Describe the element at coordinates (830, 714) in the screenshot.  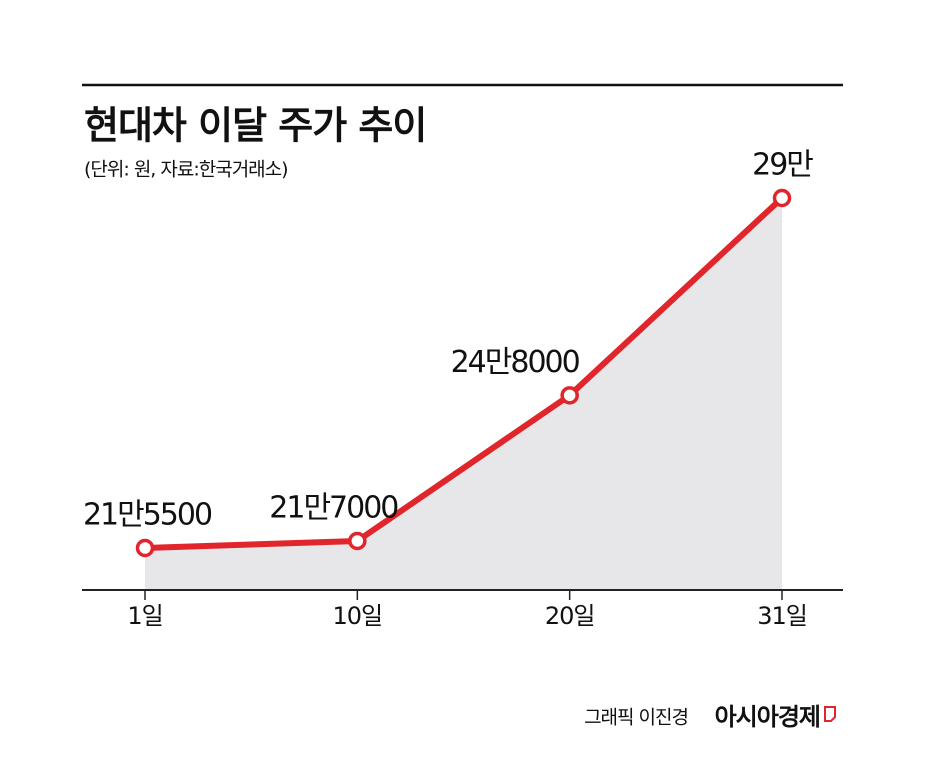
I see `logo-icon` at that location.